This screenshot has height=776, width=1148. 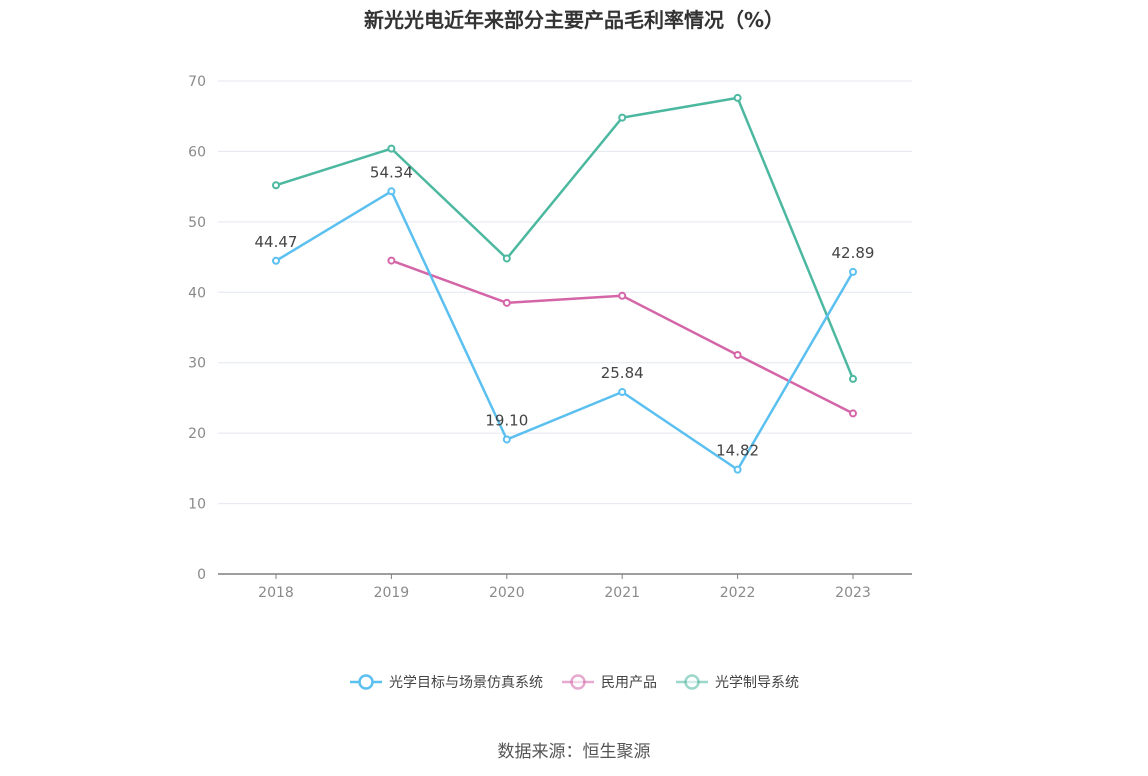 I want to click on legend-item: 光学制导系统, so click(x=737, y=682).